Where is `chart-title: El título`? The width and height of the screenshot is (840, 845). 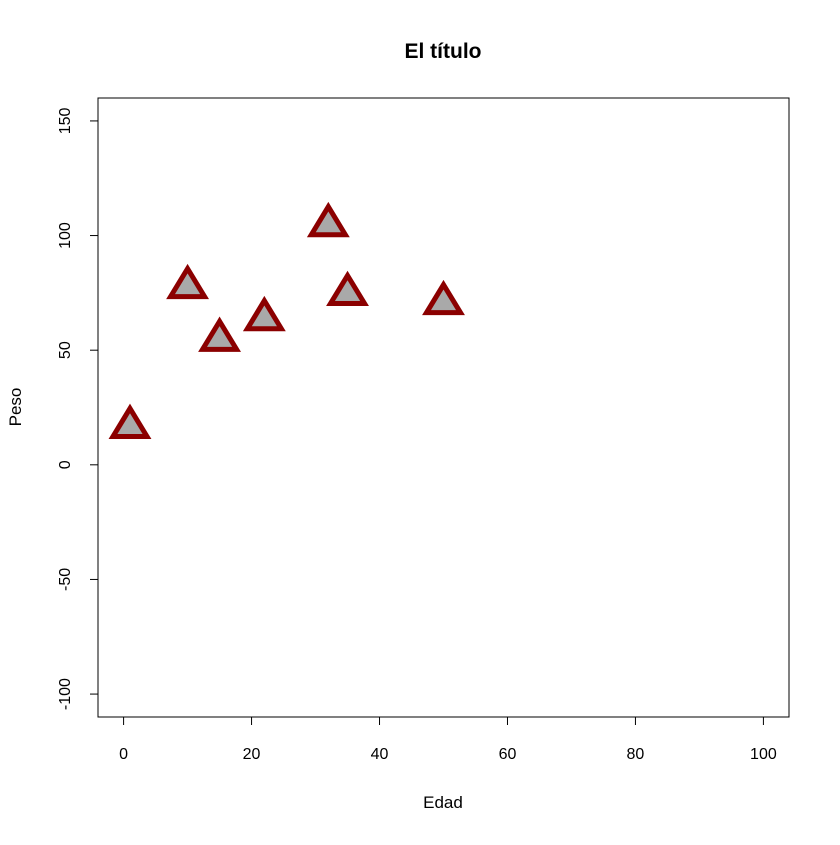
chart-title: El título is located at coordinates (443, 51).